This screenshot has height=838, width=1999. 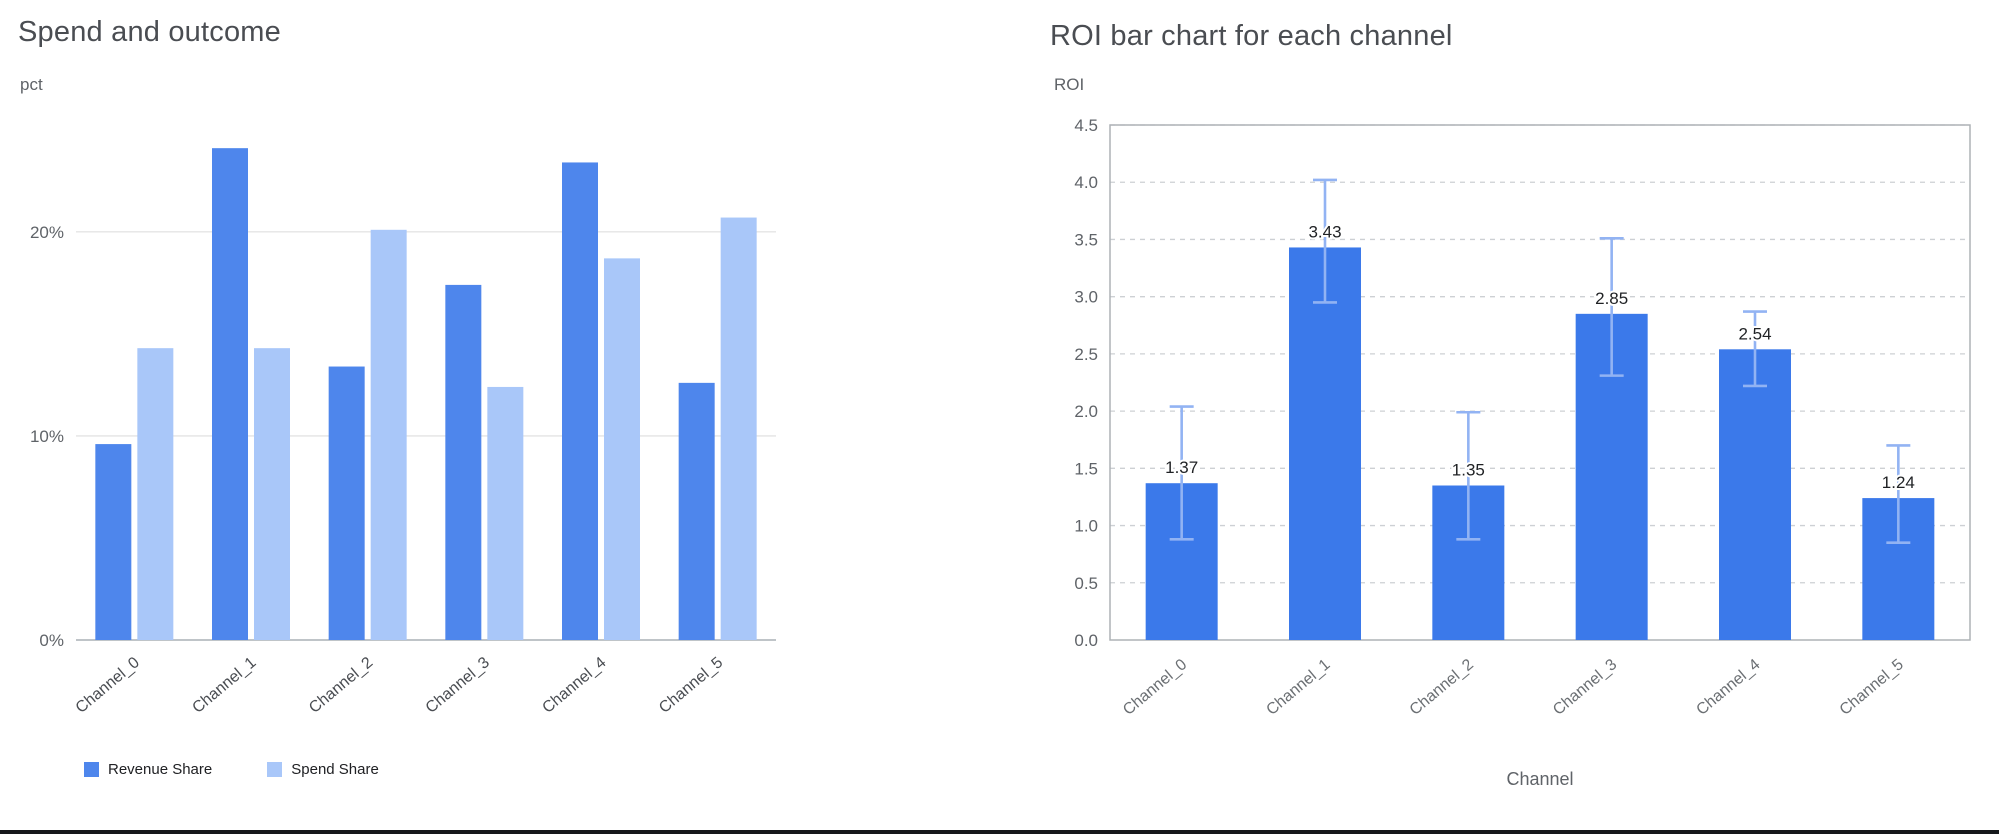 What do you see at coordinates (1086, 239) in the screenshot?
I see `y-tick-label: 3.5` at bounding box center [1086, 239].